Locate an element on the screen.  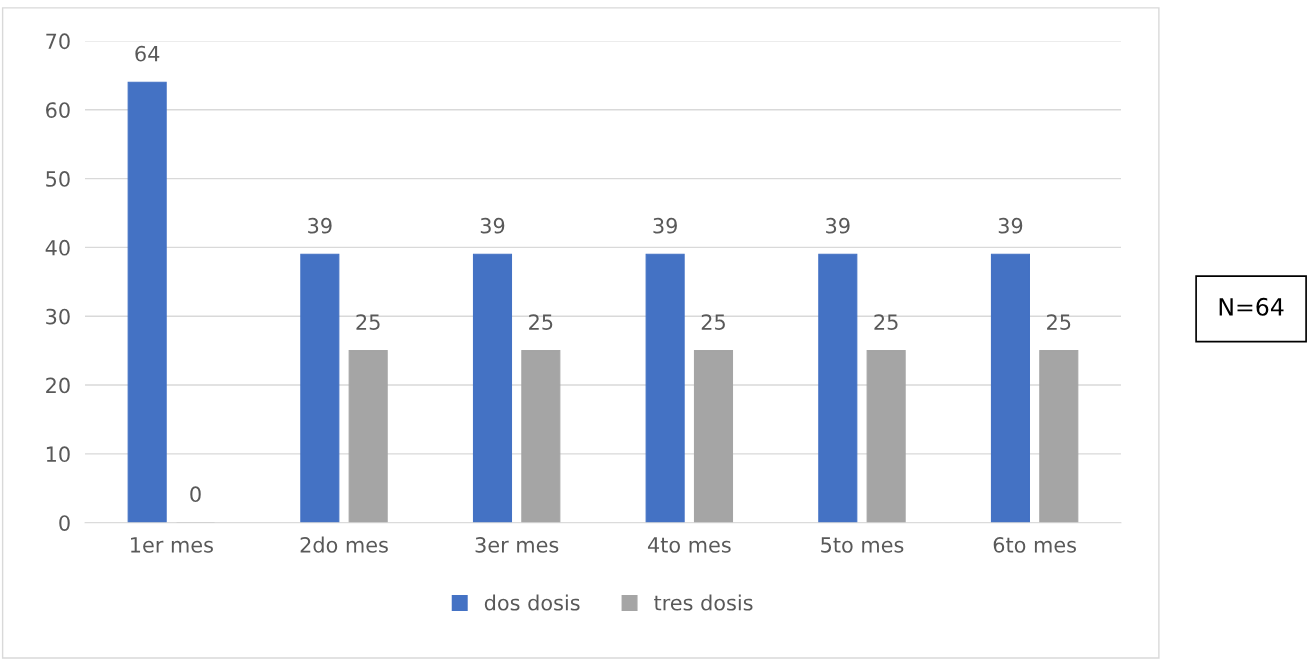
legend-label: tres dosis is located at coordinates (703, 602).